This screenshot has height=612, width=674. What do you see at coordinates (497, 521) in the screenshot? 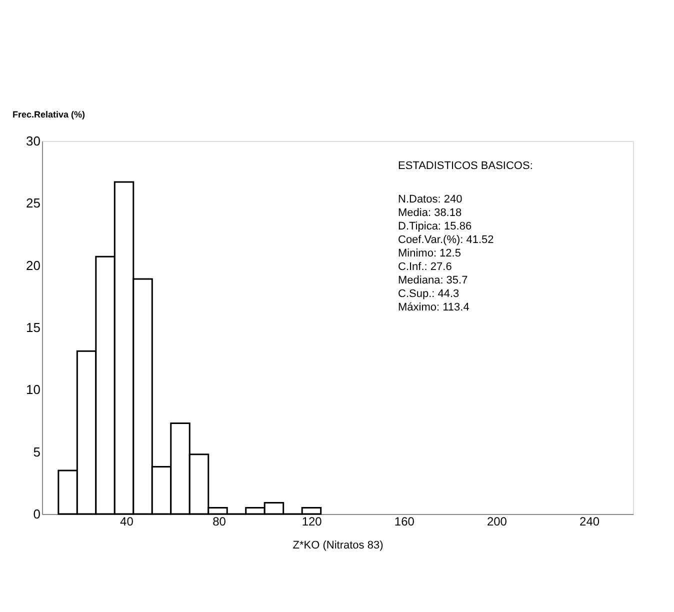
I see `x-tick-label: 200` at bounding box center [497, 521].